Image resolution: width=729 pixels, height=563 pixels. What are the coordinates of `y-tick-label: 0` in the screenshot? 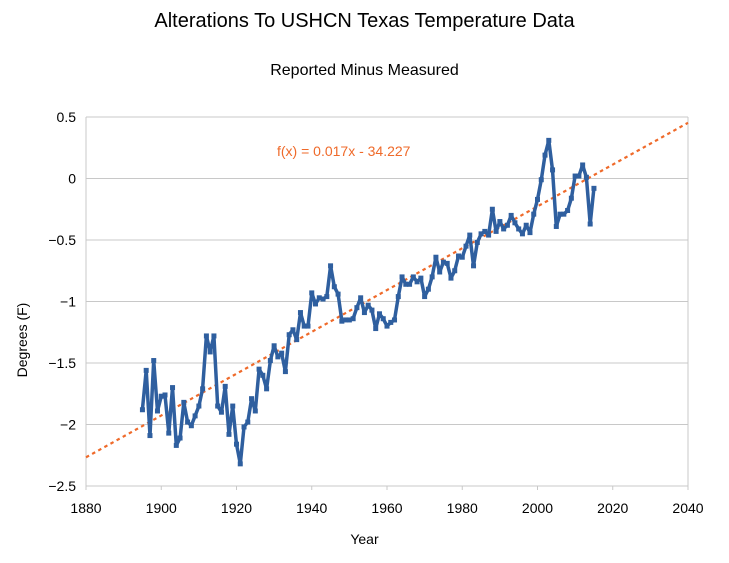 It's located at (72, 179).